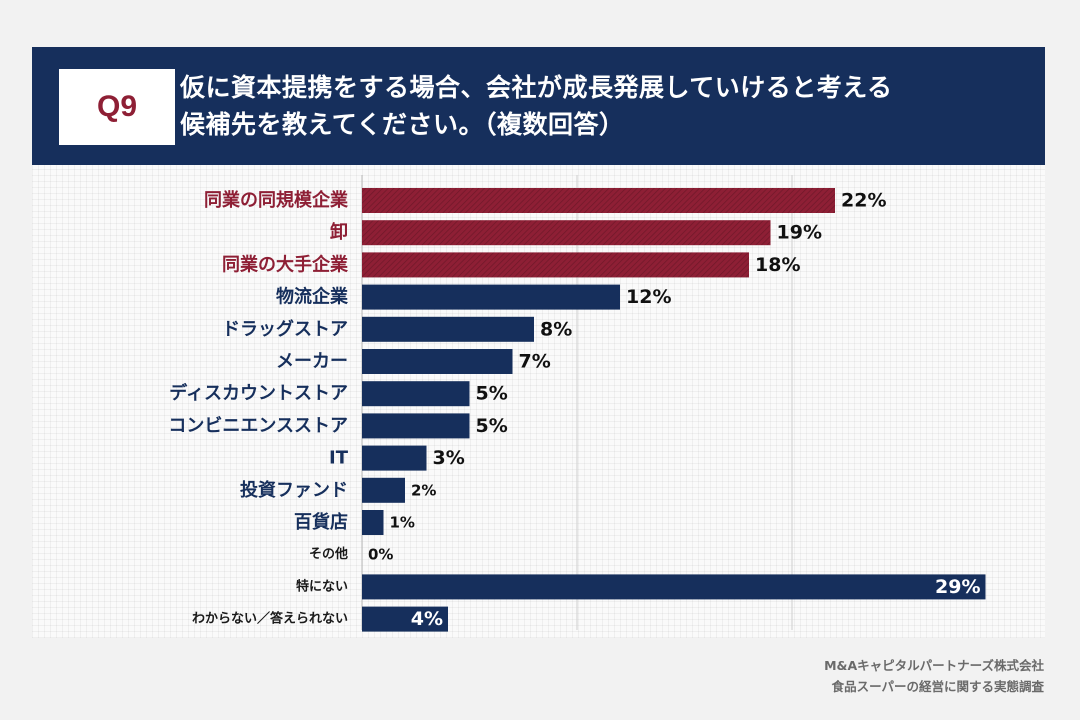 Image resolution: width=1080 pixels, height=720 pixels. I want to click on value-label: 22%, so click(863, 201).